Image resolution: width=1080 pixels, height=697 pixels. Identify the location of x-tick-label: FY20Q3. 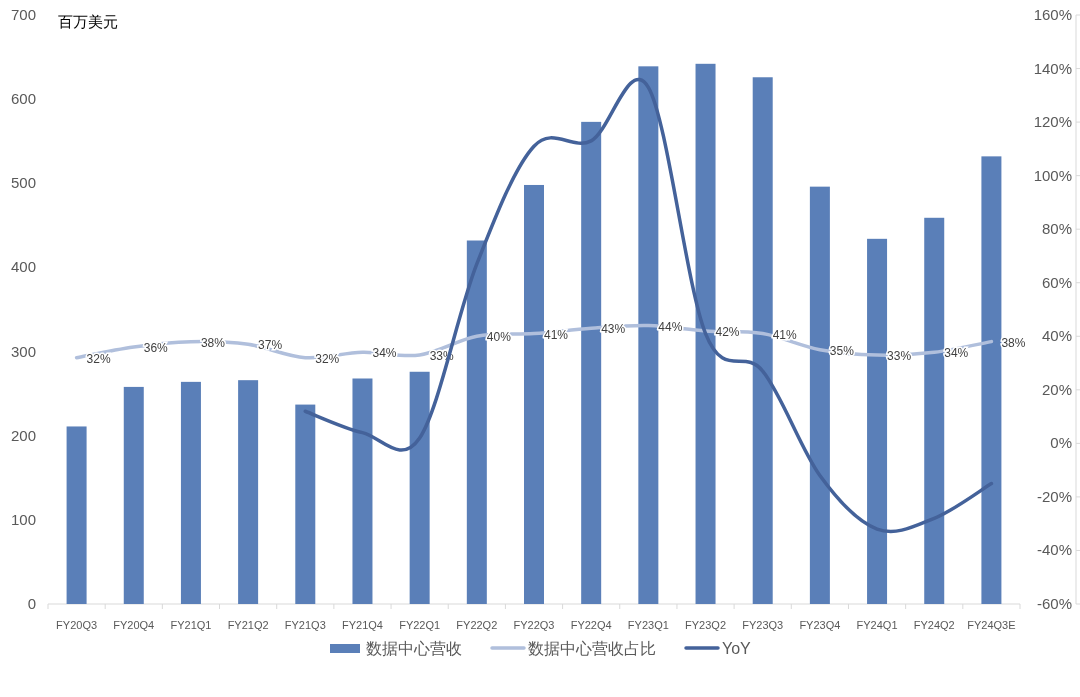
(77, 625).